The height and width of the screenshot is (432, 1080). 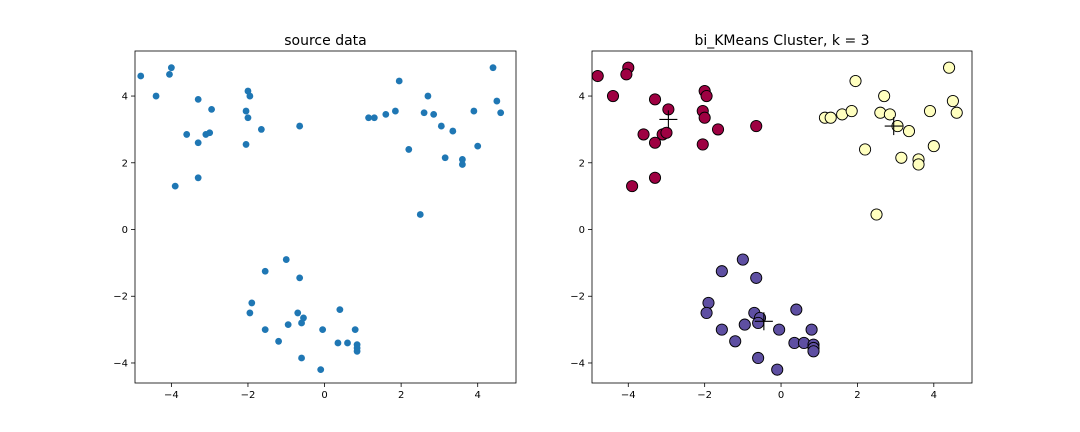 What do you see at coordinates (324, 395) in the screenshot?
I see `x-tick-label: 0` at bounding box center [324, 395].